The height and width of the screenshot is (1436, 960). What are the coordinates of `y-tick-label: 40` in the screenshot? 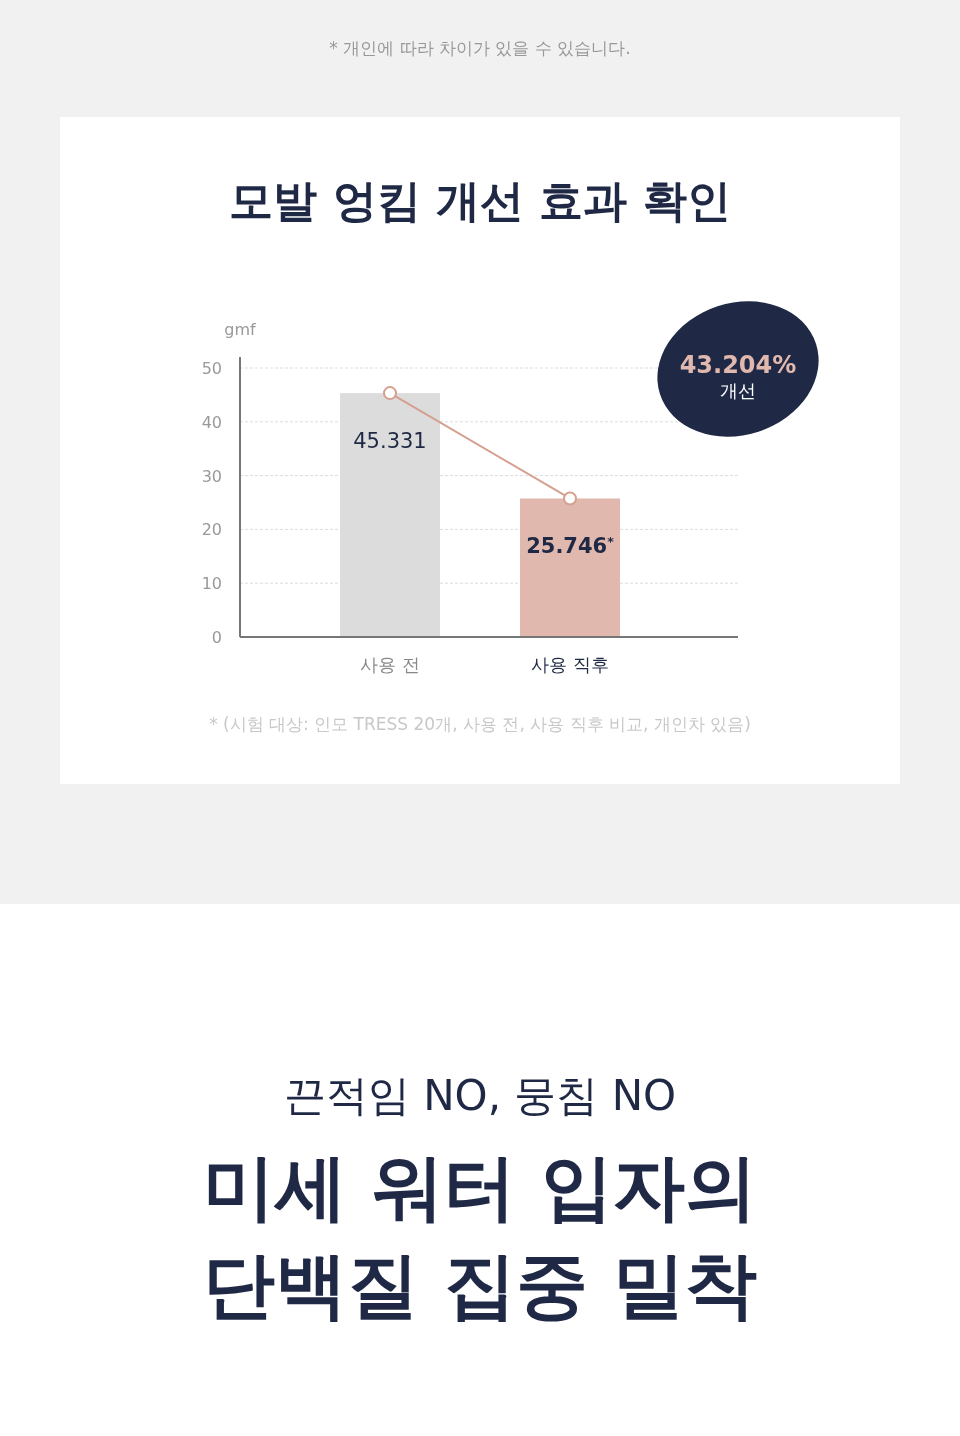 It's located at (211, 422).